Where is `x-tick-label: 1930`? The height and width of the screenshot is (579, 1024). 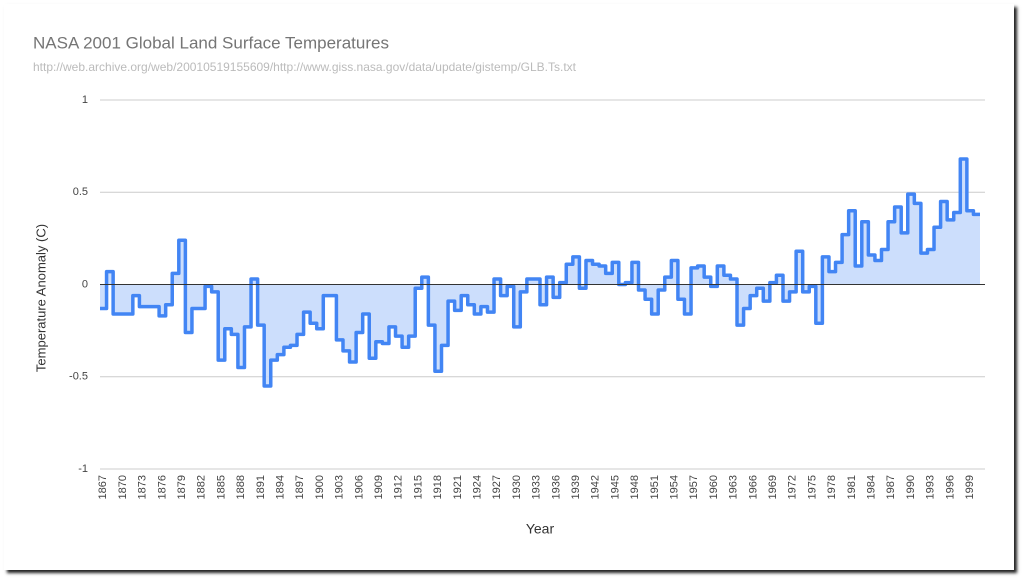
x-tick-label: 1930 is located at coordinates (517, 487).